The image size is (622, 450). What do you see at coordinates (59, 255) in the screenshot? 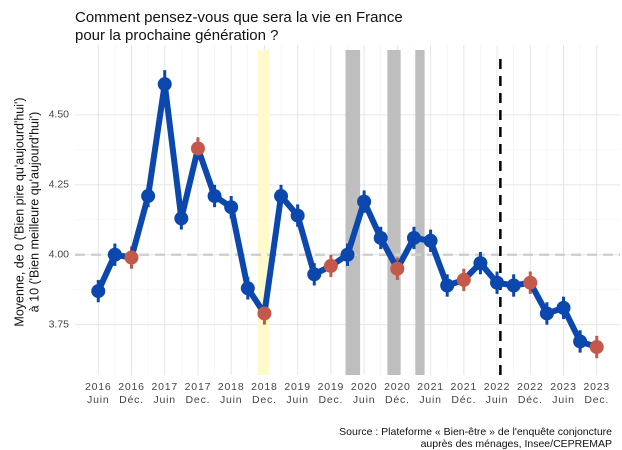
I see `y-tick-label: 4.00` at bounding box center [59, 255].